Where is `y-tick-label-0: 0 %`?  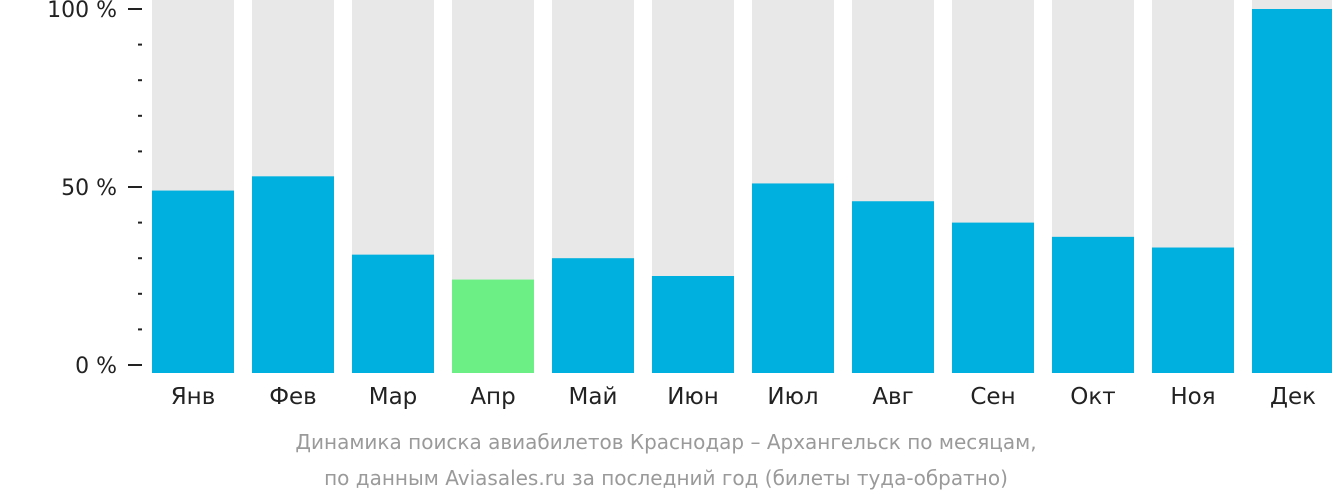 y-tick-label-0: 0 % is located at coordinates (96, 366).